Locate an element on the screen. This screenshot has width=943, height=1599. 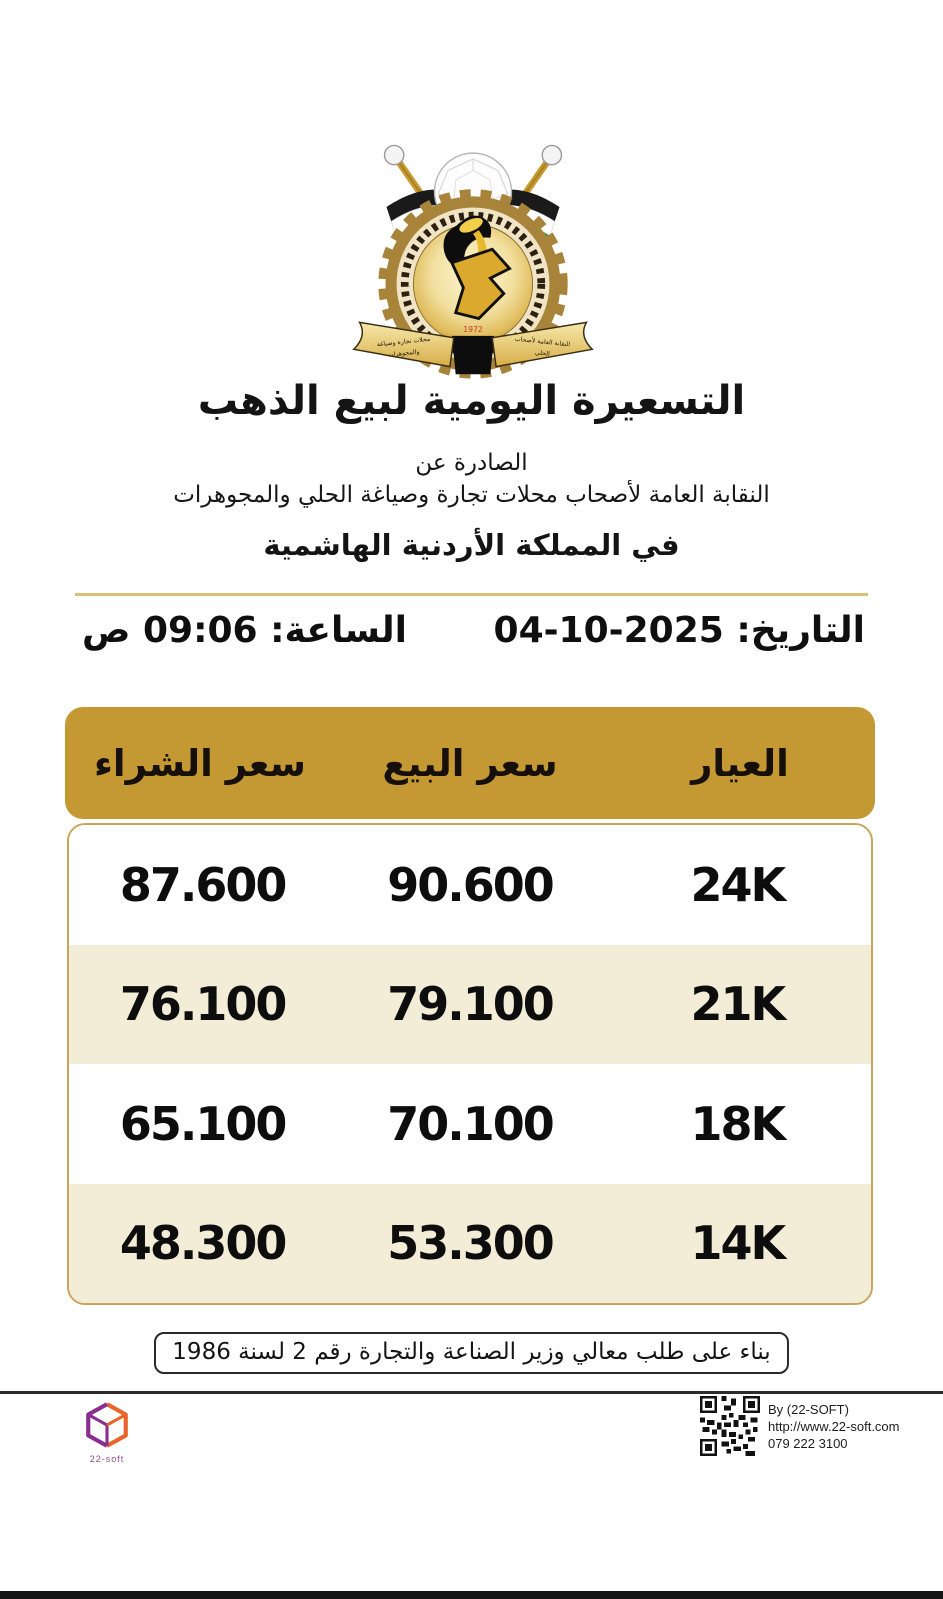
sell-price-cell: 70.100 is located at coordinates (471, 1123).